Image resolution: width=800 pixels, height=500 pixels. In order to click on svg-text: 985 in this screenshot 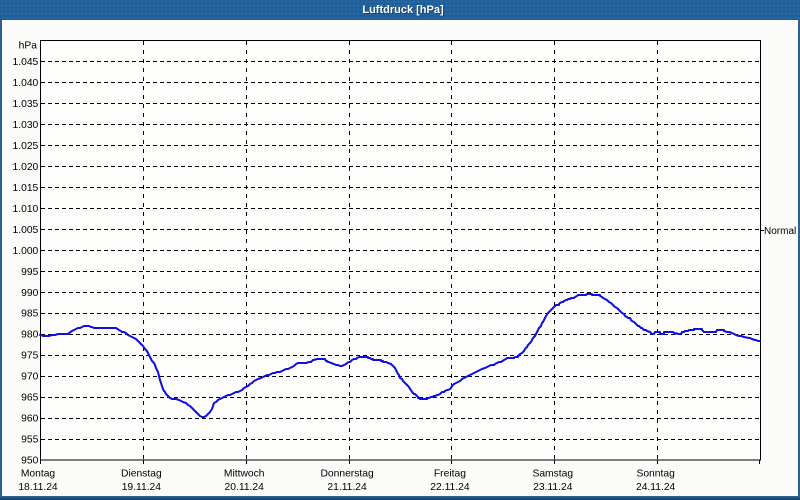, I will do `click(29, 314)`.